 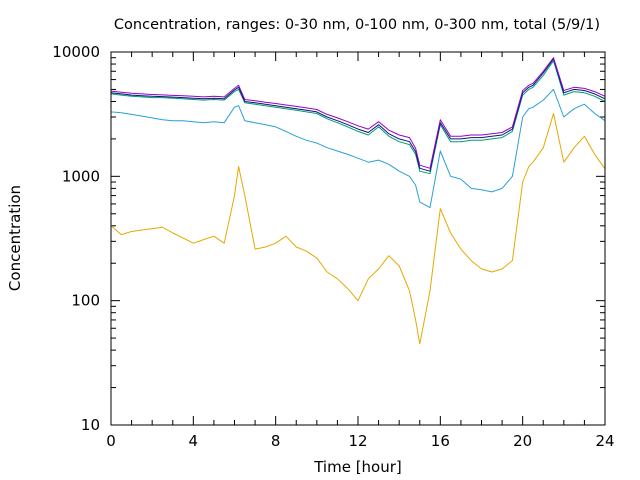 I want to click on x-tick-label: 16, so click(x=440, y=441).